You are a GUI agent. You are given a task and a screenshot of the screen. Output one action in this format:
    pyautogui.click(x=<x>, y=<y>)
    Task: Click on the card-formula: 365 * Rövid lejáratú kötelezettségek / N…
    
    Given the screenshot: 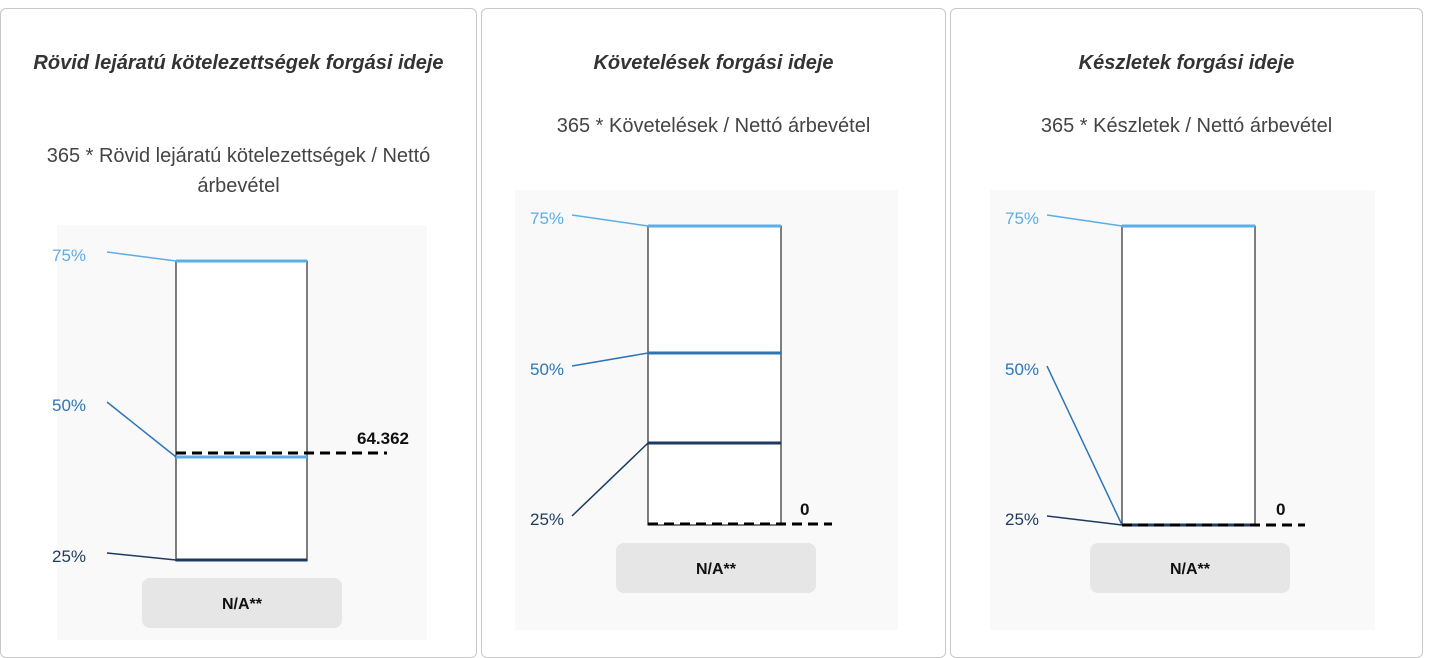 What is the action you would take?
    pyautogui.click(x=238, y=171)
    